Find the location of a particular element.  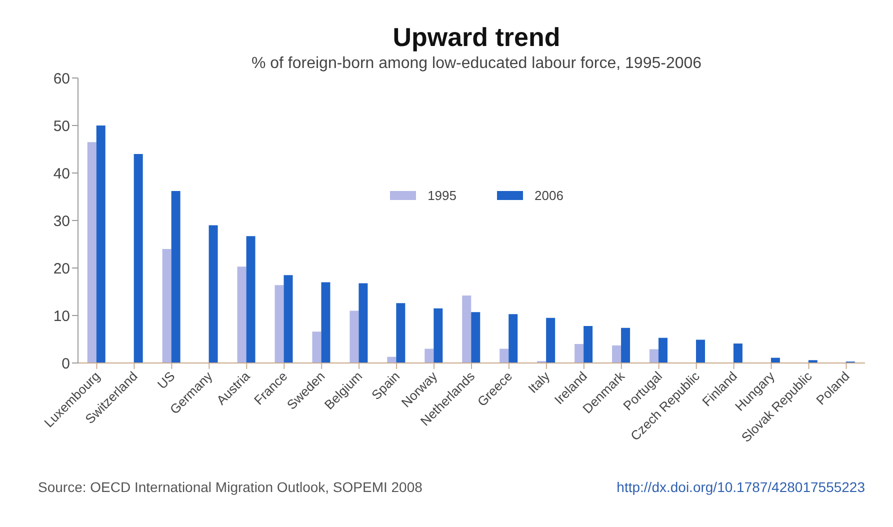

chart-title: Upward trend is located at coordinates (477, 37).